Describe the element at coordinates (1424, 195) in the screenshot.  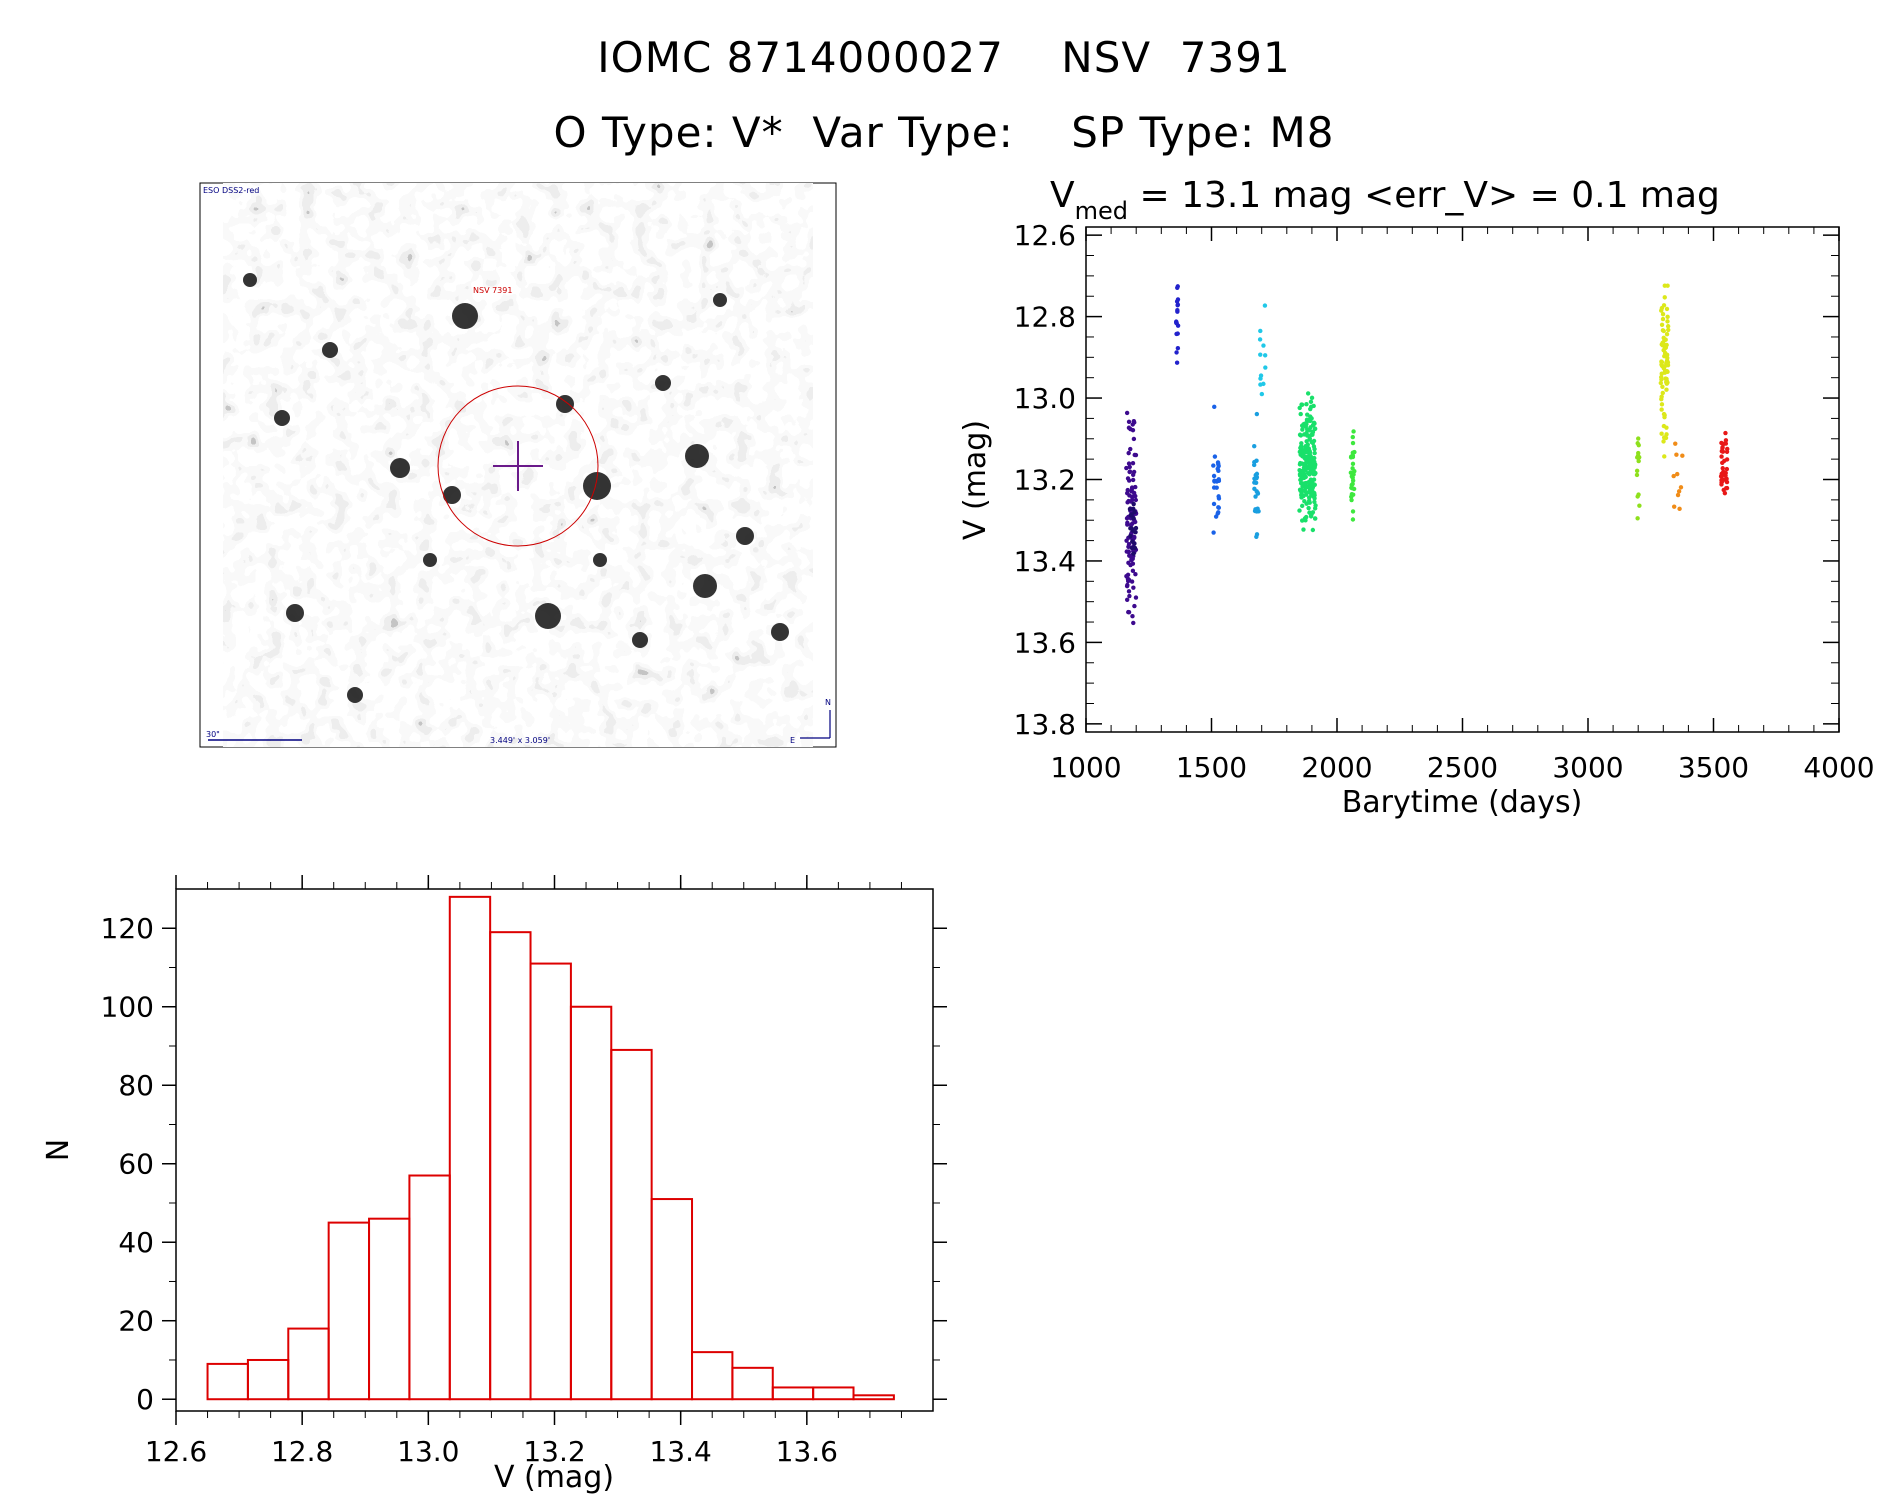
I see `title-rest: = 13.1 mag <err_V> = 0.1 mag` at that location.